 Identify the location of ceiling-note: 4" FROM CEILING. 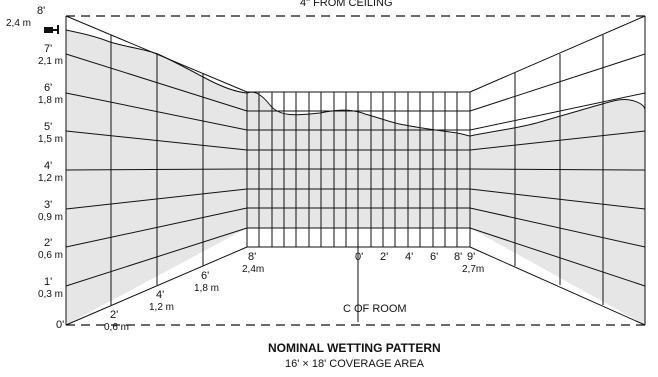
(346, 4).